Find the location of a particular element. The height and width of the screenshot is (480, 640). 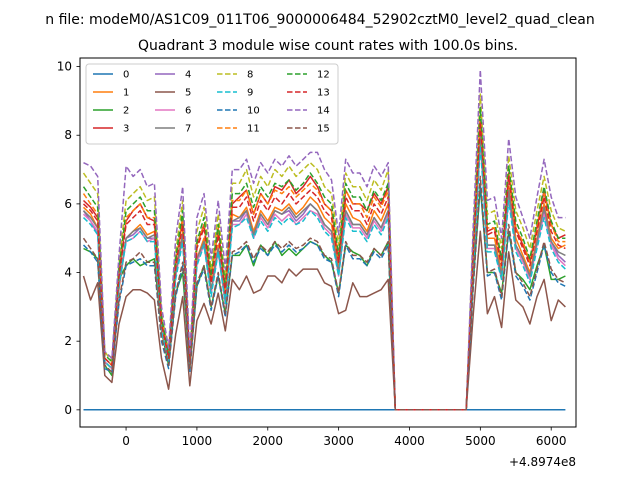

legend-label-14: 14 is located at coordinates (323, 111).